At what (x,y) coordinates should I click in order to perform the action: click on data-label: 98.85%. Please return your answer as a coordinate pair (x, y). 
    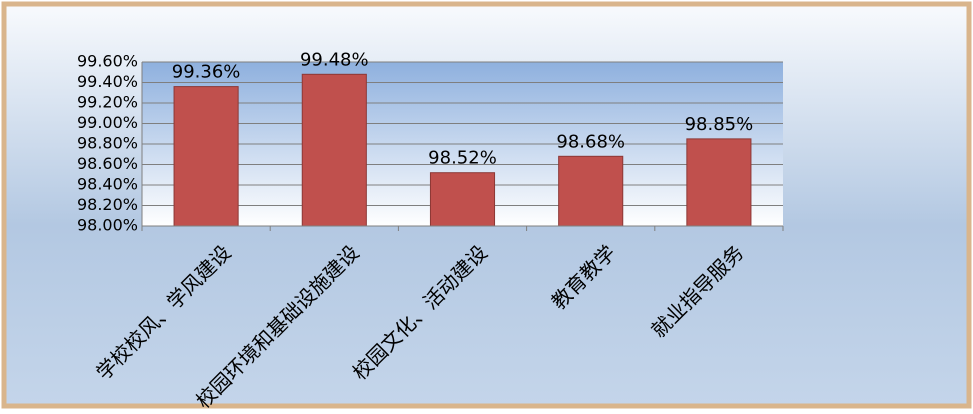
    Looking at the image, I should click on (719, 124).